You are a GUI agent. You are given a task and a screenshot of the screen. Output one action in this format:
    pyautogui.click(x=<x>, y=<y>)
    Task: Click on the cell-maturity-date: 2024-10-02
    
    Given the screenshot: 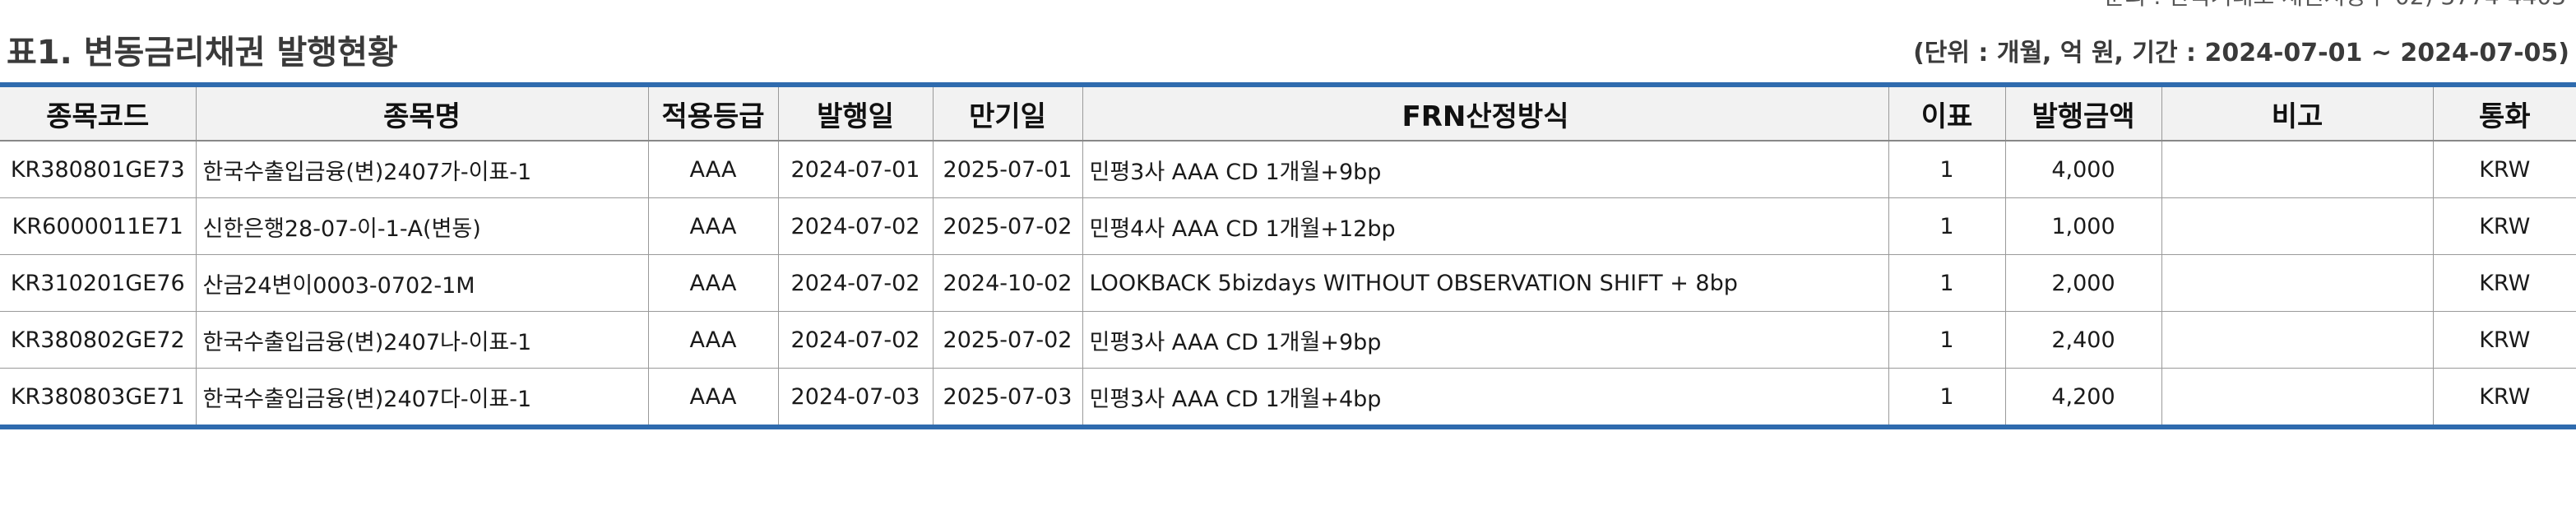 What is the action you would take?
    pyautogui.click(x=1008, y=283)
    